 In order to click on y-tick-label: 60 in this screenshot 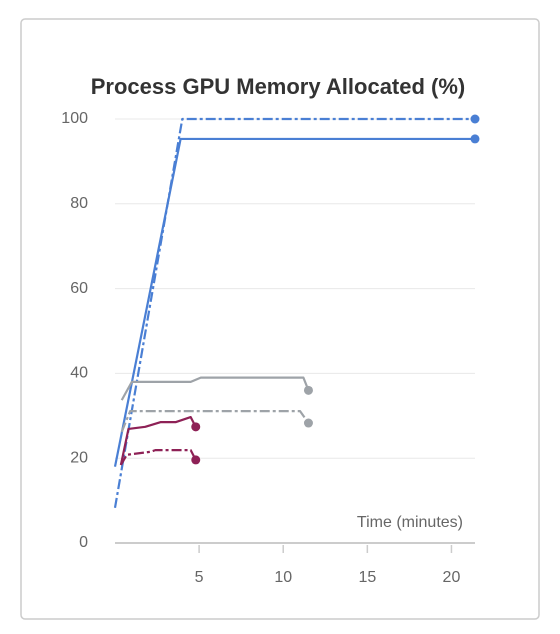, I will do `click(79, 288)`.